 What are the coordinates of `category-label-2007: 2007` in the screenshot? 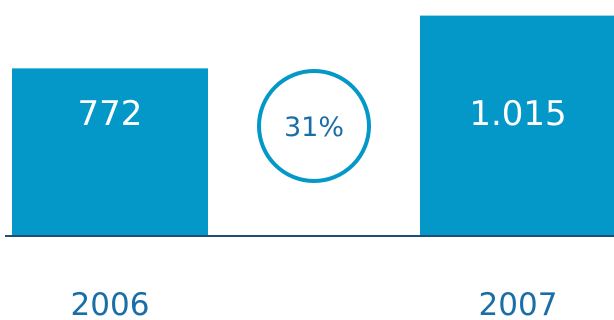 It's located at (518, 303).